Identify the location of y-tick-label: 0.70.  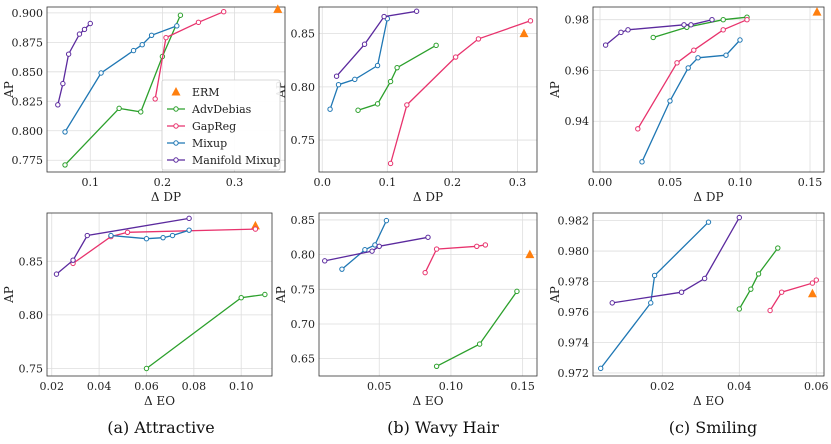
(303, 324).